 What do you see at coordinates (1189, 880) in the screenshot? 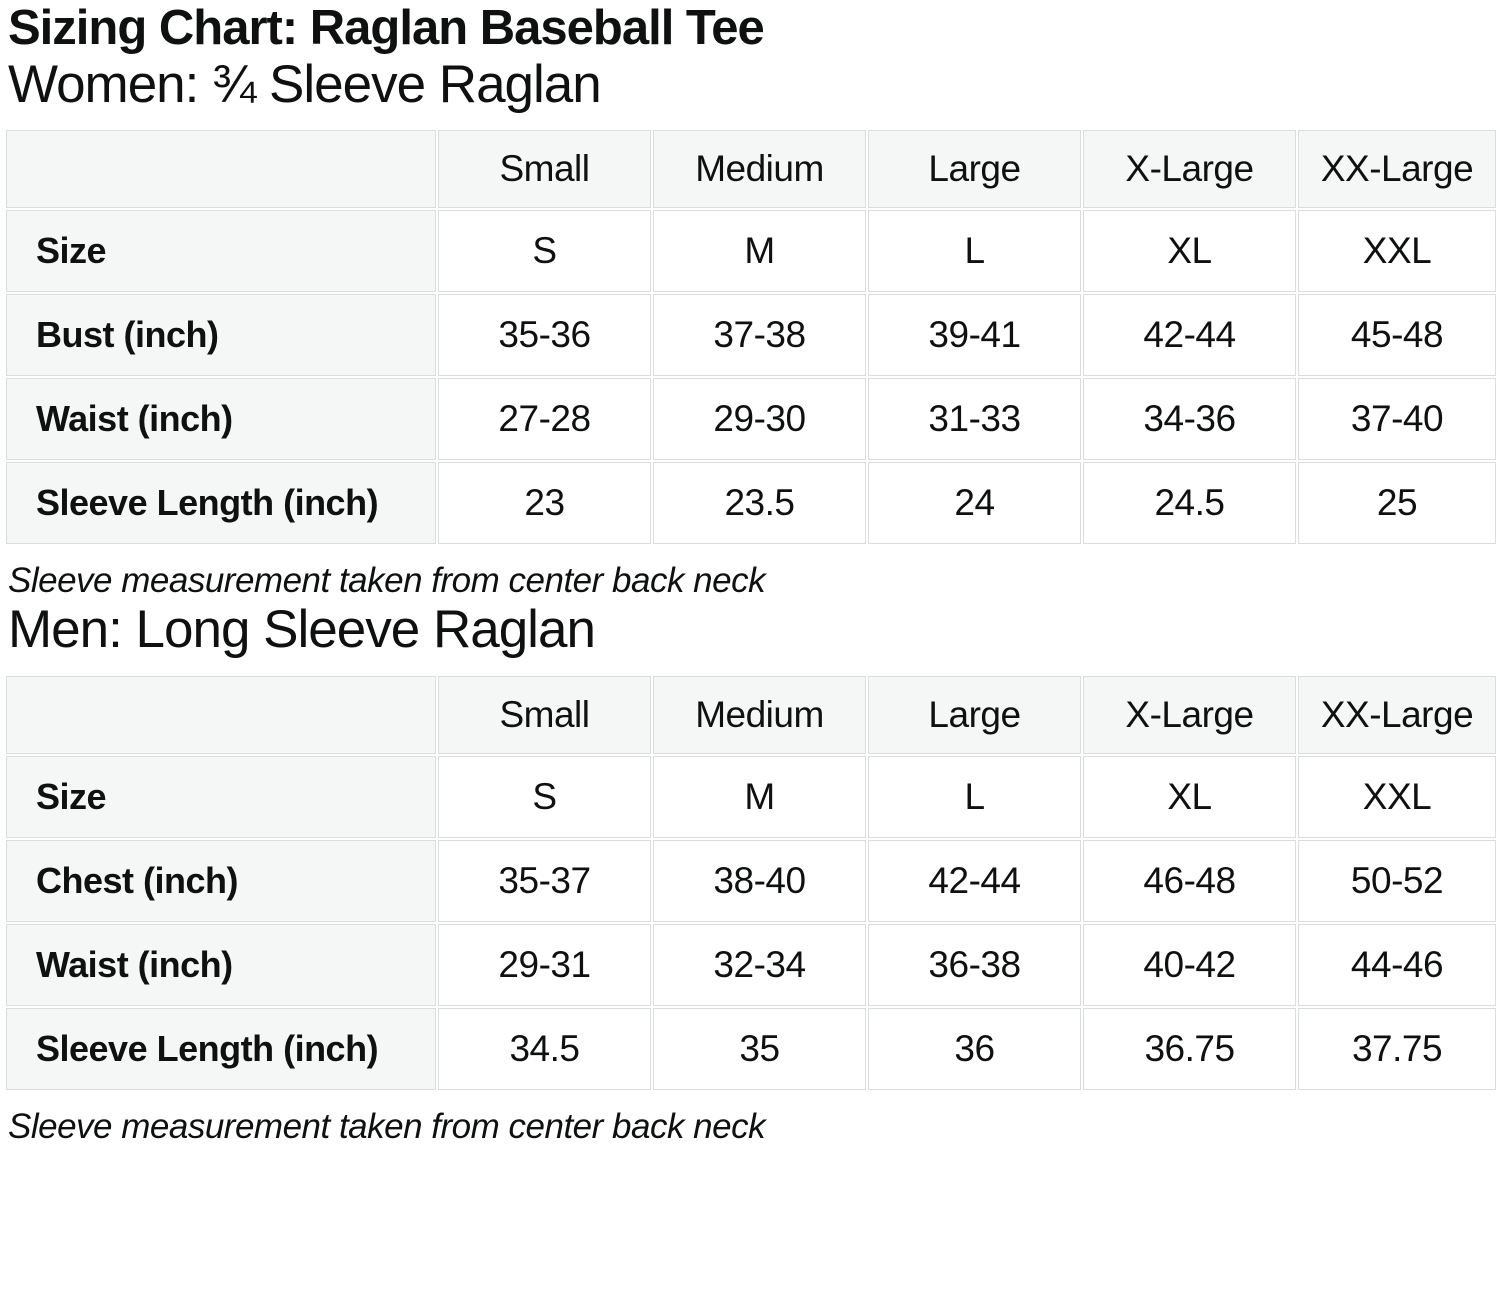
I see `value-cell: 46-48` at bounding box center [1189, 880].